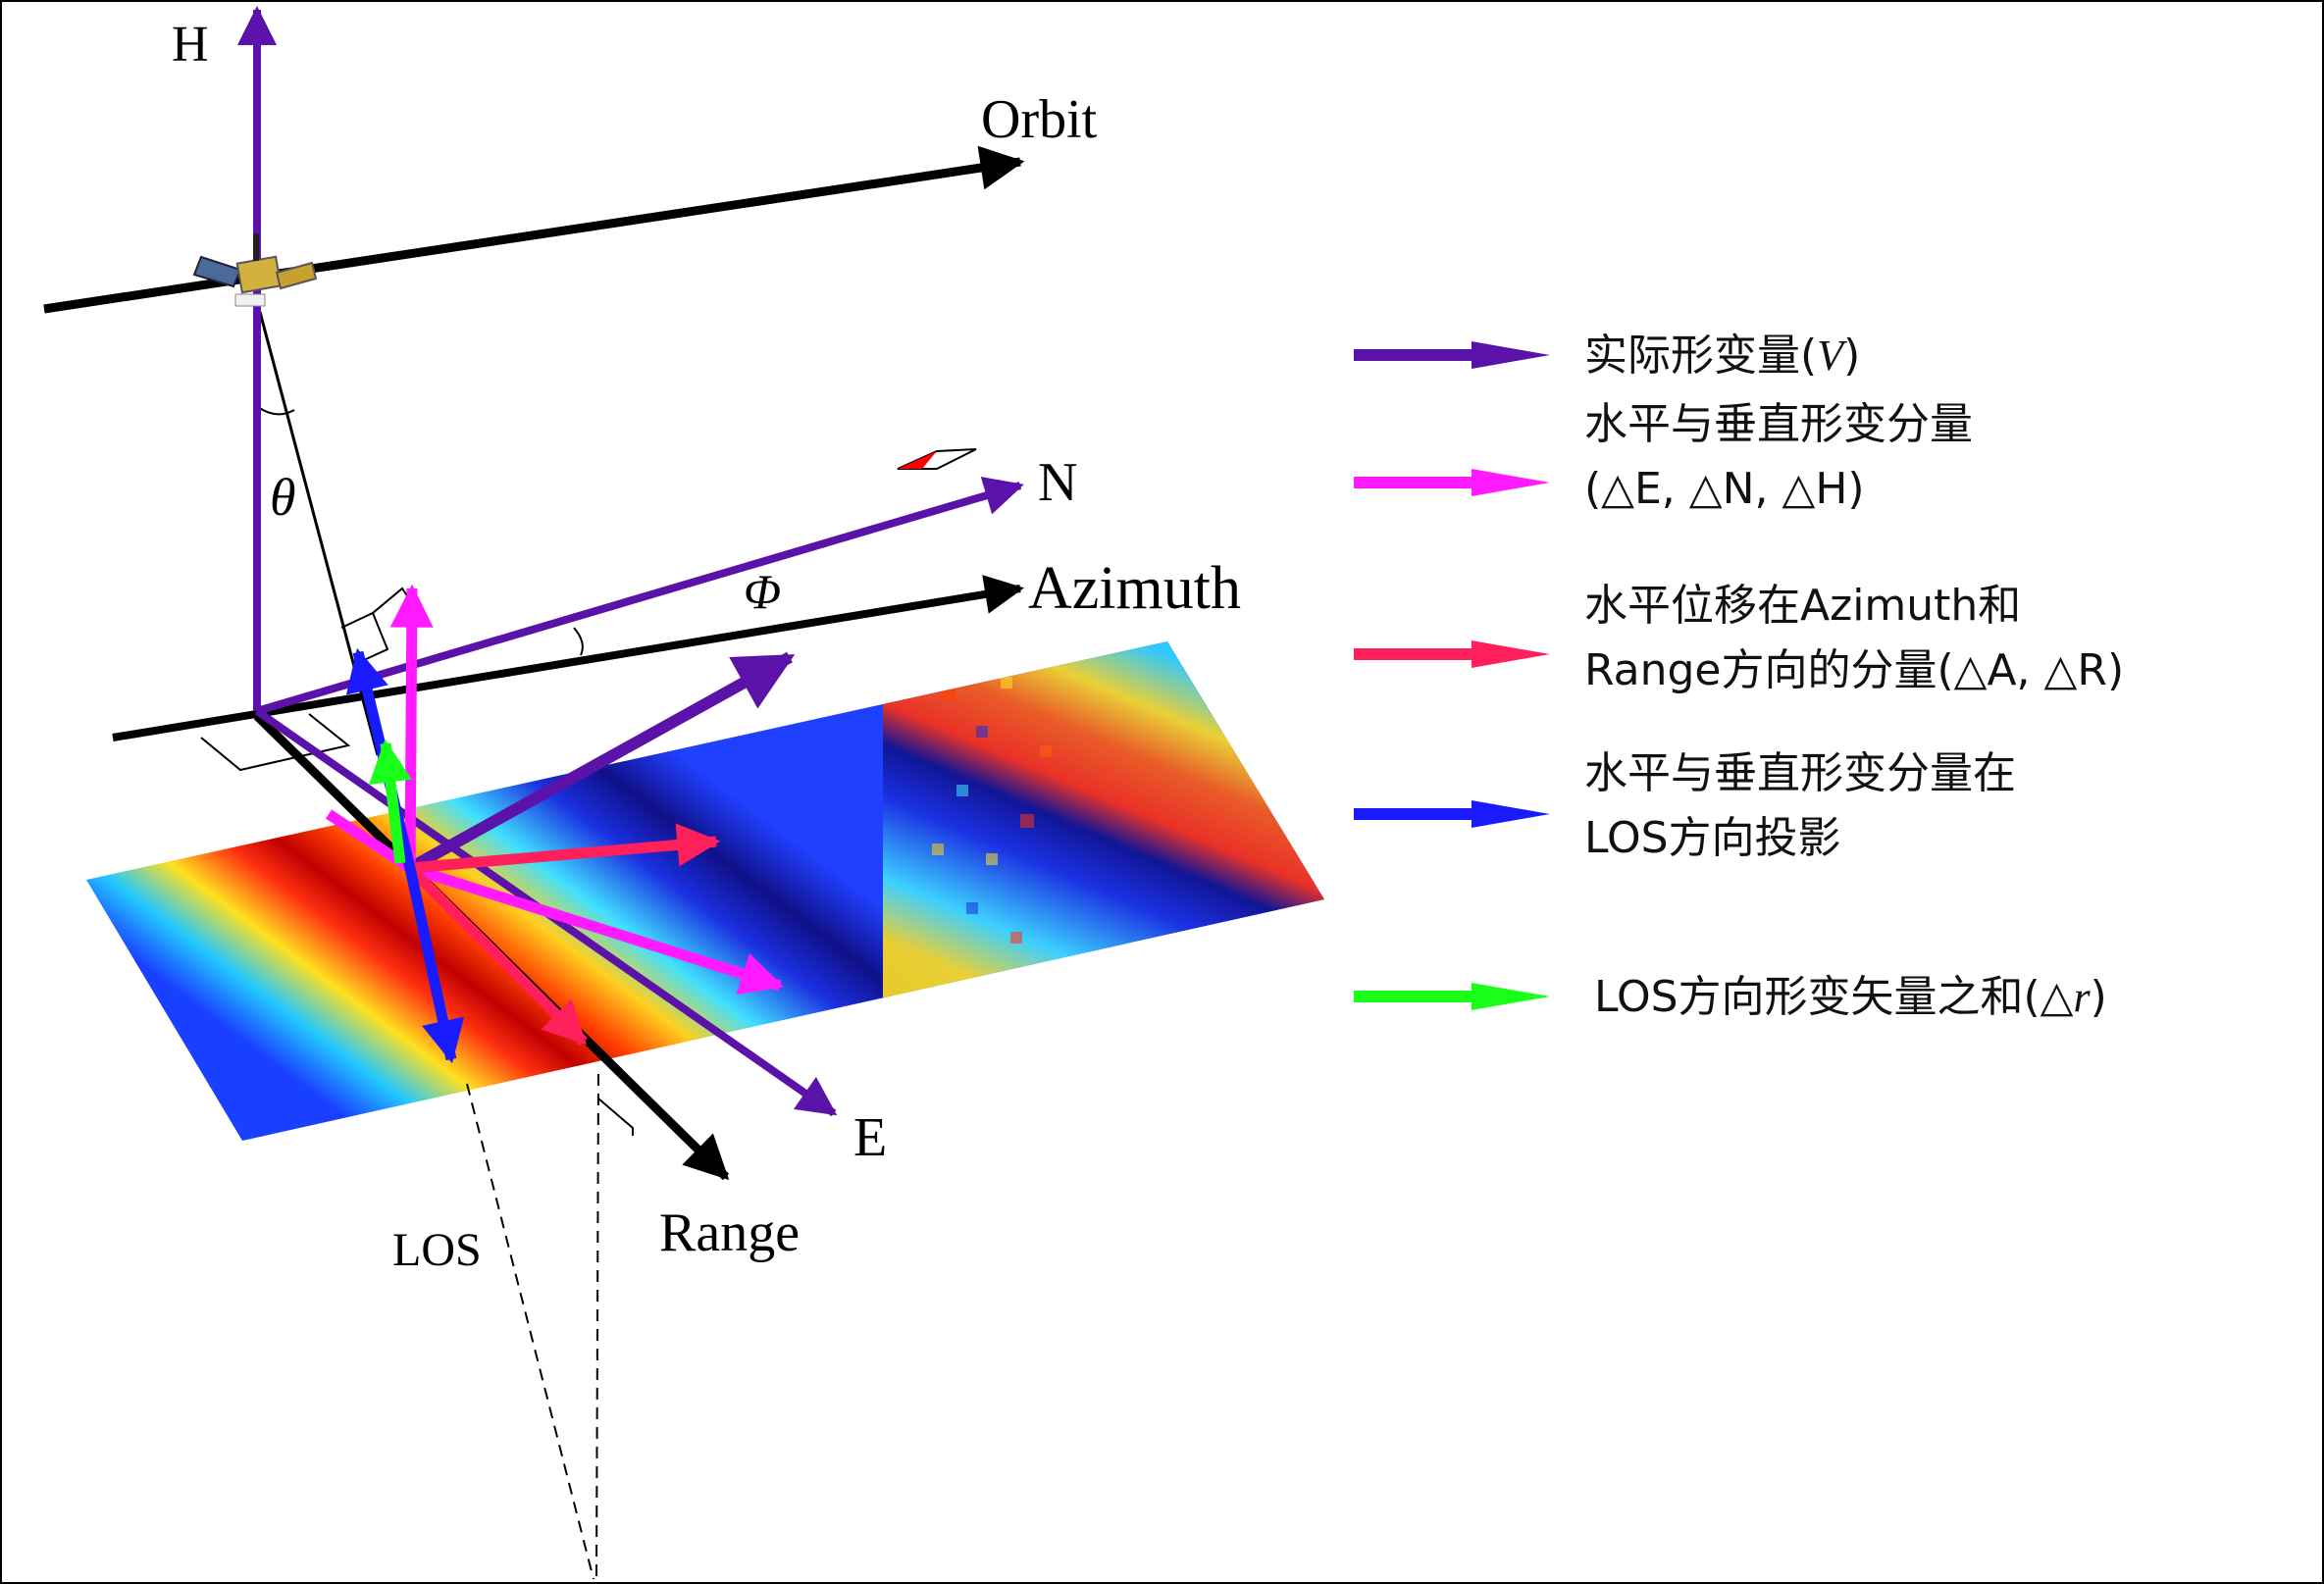 The height and width of the screenshot is (1584, 2324). Describe the element at coordinates (870, 1137) in the screenshot. I see `e-label: E` at that location.